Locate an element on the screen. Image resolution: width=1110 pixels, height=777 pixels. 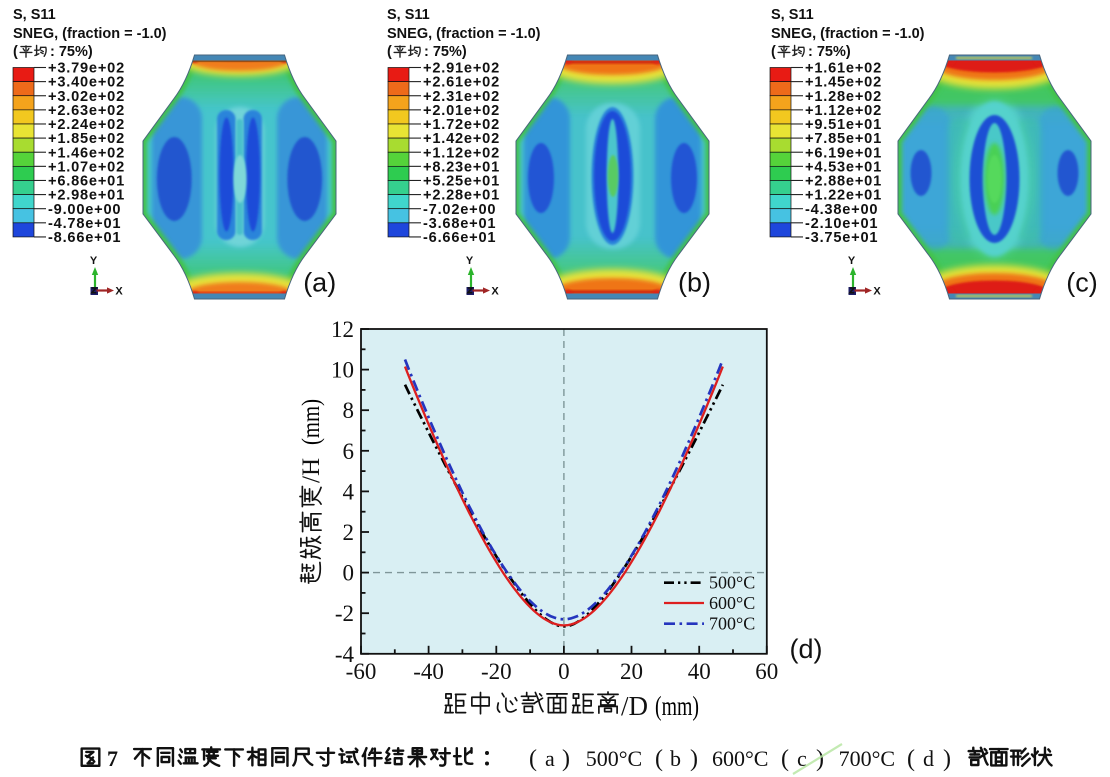
svg-text: +2.91e+02 is located at coordinates (461, 69).